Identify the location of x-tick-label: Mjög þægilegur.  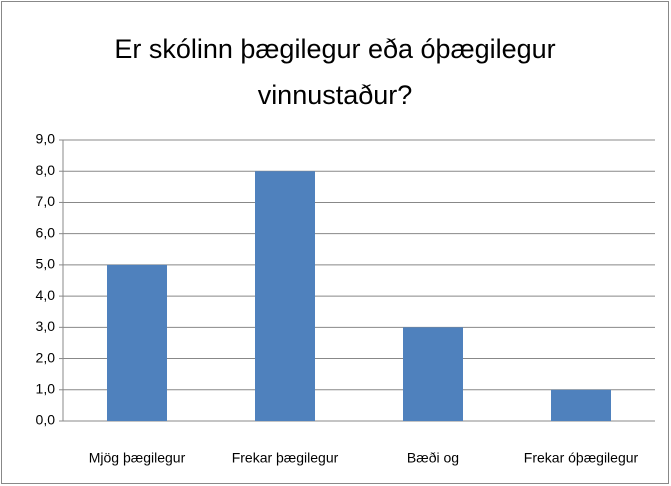
(137, 458).